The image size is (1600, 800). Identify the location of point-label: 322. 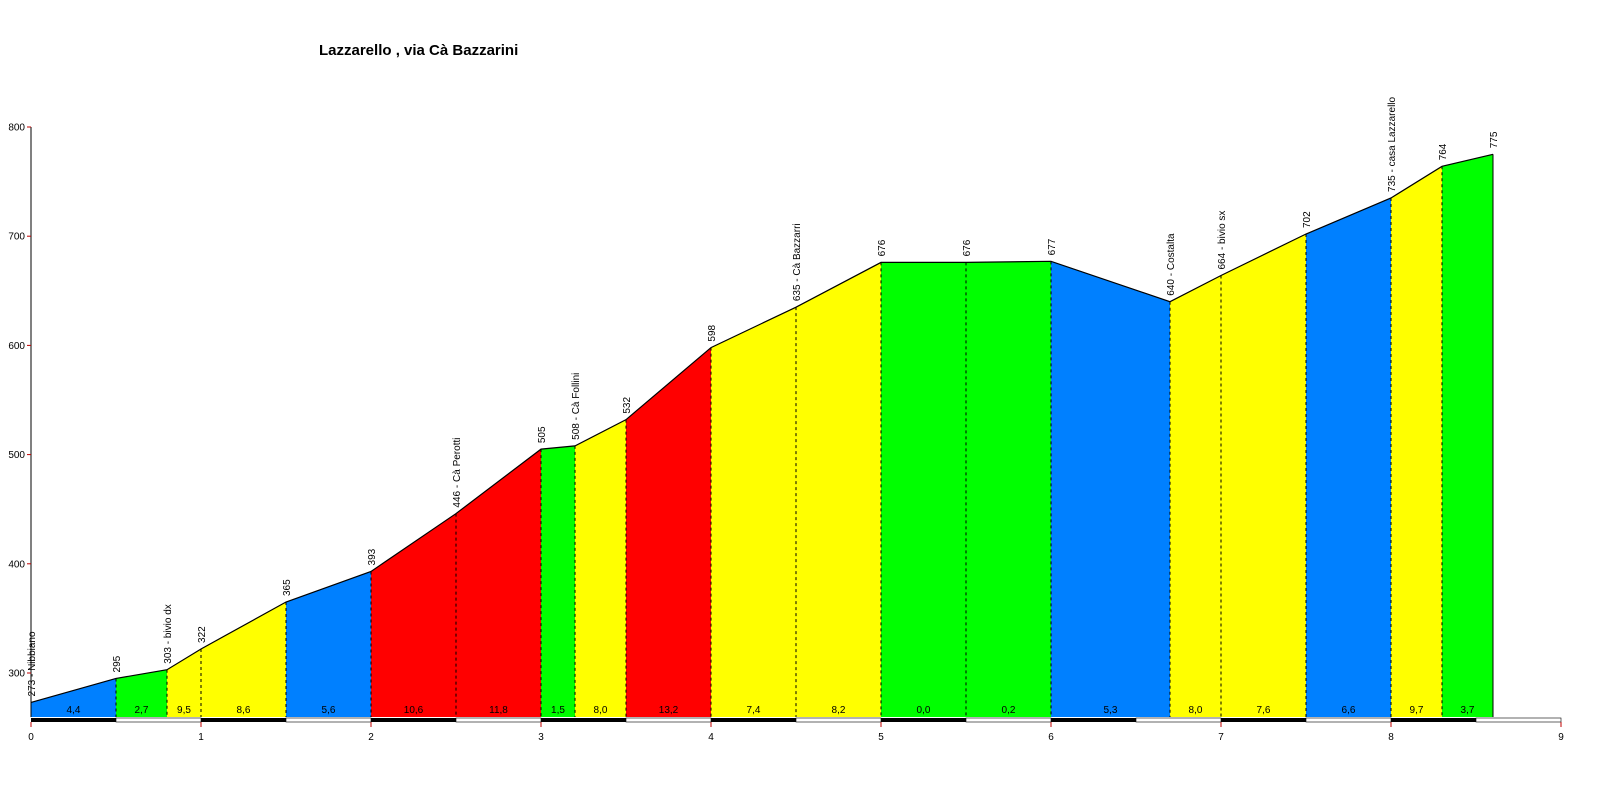
(202, 634).